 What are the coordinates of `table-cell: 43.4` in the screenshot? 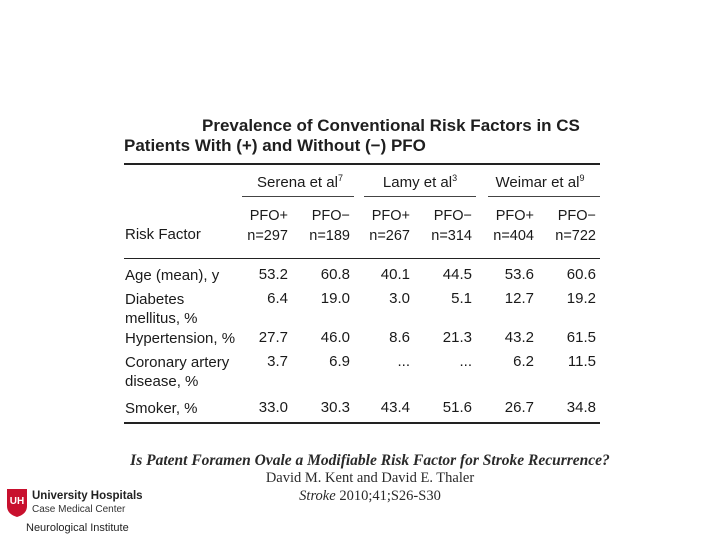 It's located at (395, 407).